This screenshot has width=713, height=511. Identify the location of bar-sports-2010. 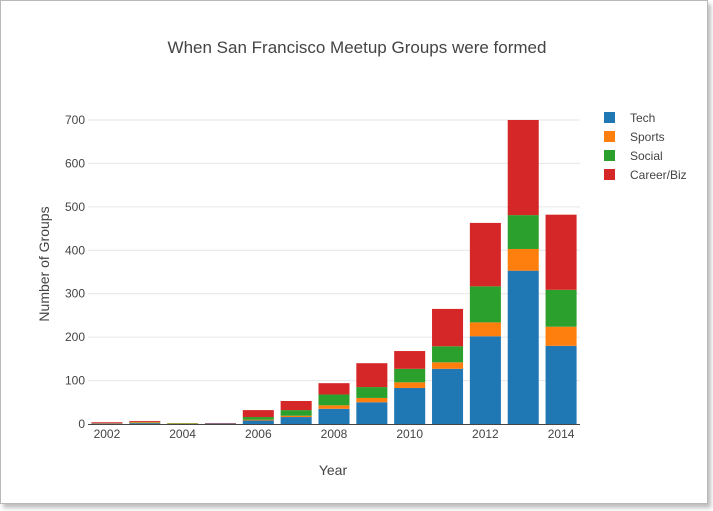
(410, 385).